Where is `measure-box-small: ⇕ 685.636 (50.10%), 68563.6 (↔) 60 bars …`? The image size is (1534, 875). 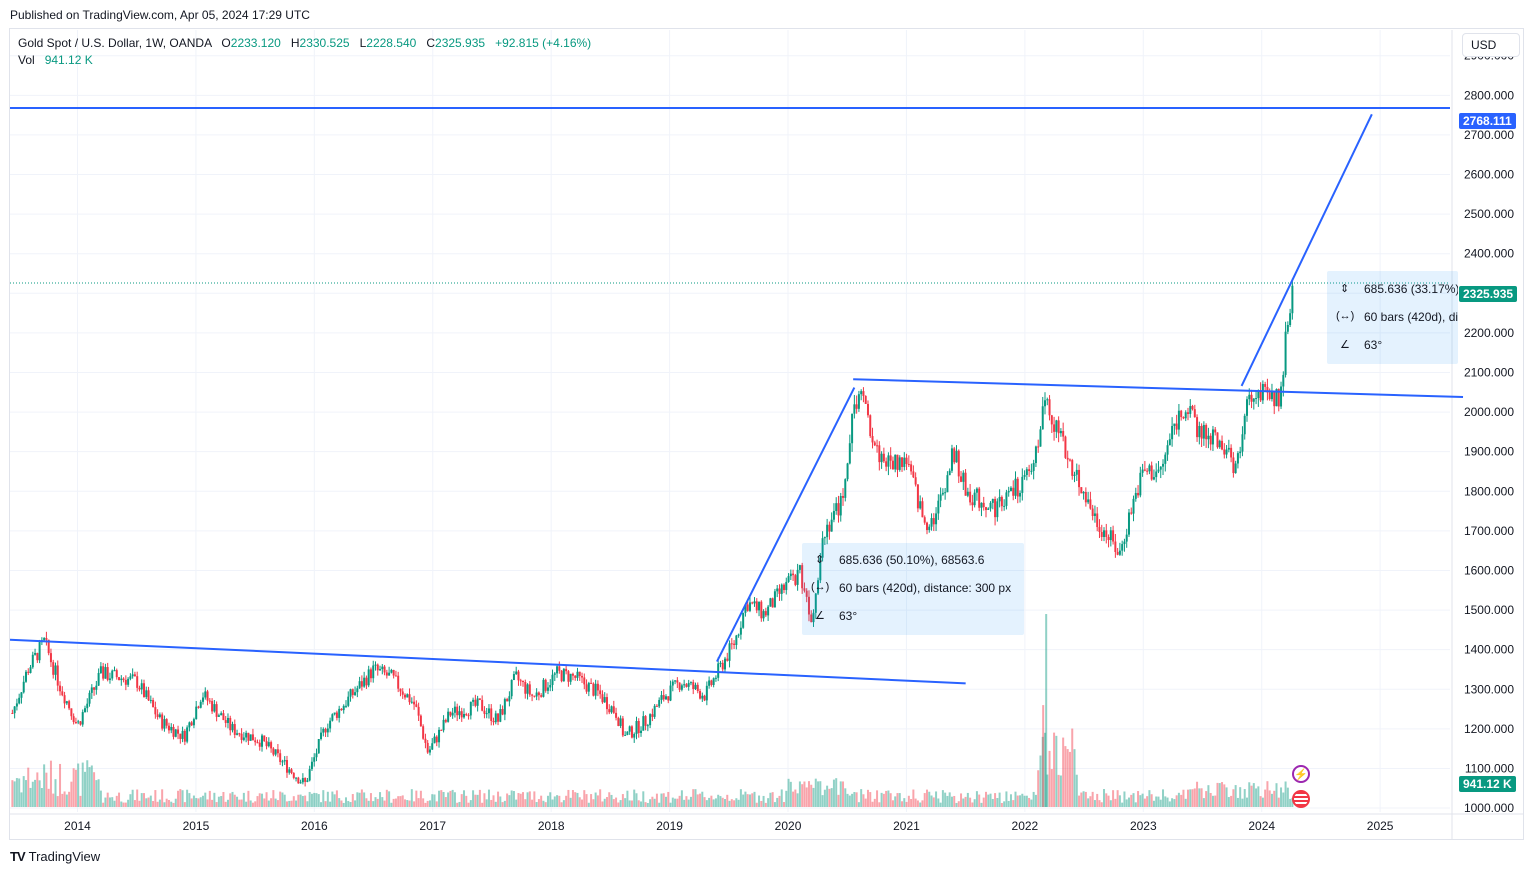
measure-box-small: ⇕ 685.636 (50.10%), 68563.6 (↔) 60 bars … is located at coordinates (913, 589).